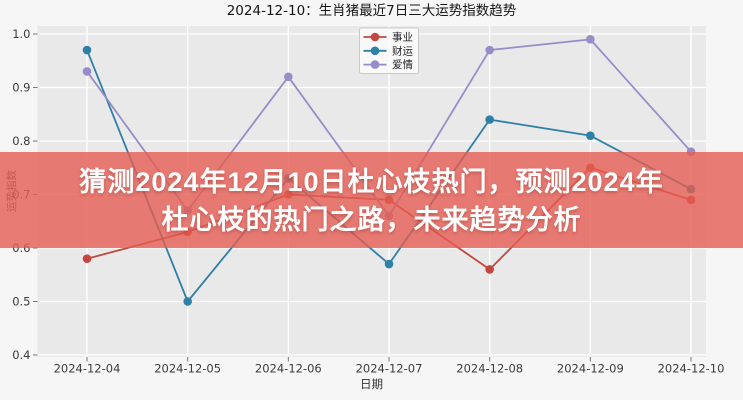 This screenshot has width=743, height=400. Describe the element at coordinates (187, 369) in the screenshot. I see `x-tick-label: 2024-12-05` at that location.